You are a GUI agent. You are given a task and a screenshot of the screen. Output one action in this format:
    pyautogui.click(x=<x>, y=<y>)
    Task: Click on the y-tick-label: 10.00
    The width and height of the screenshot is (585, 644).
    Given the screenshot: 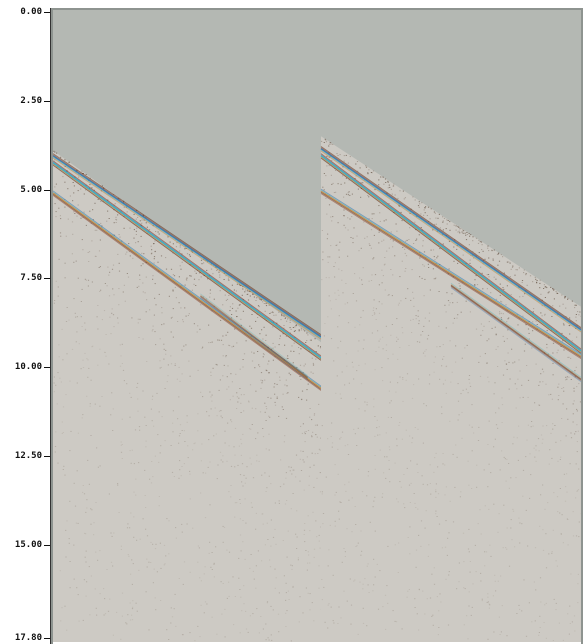 What is the action you would take?
    pyautogui.click(x=28, y=367)
    